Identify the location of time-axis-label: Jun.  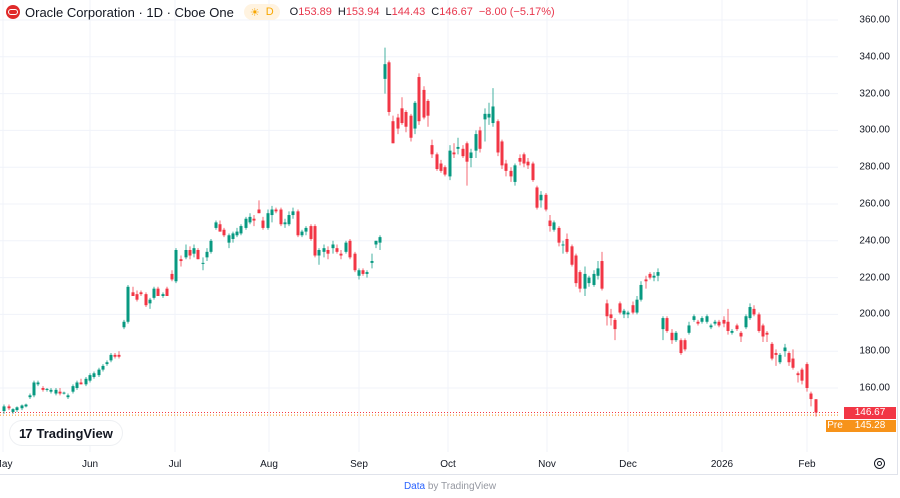
(90, 464).